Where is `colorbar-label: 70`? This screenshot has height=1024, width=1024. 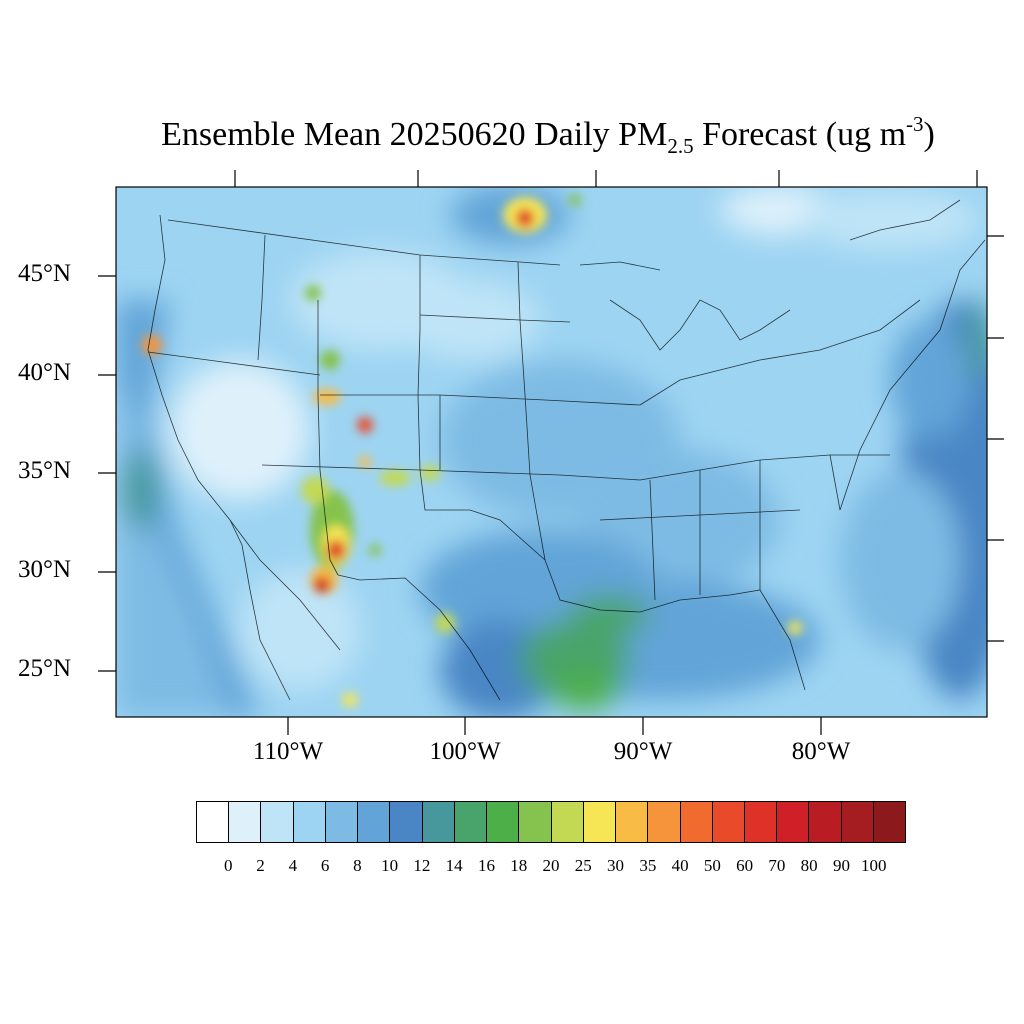
colorbar-label: 70 is located at coordinates (777, 865).